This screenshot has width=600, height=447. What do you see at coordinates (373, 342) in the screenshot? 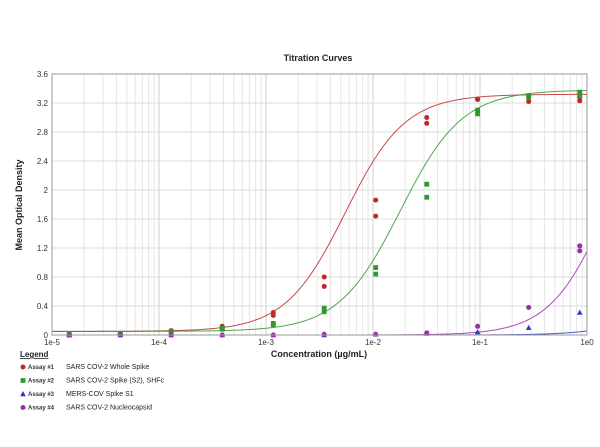
I see `x-tick-label: 1e-2` at bounding box center [373, 342].